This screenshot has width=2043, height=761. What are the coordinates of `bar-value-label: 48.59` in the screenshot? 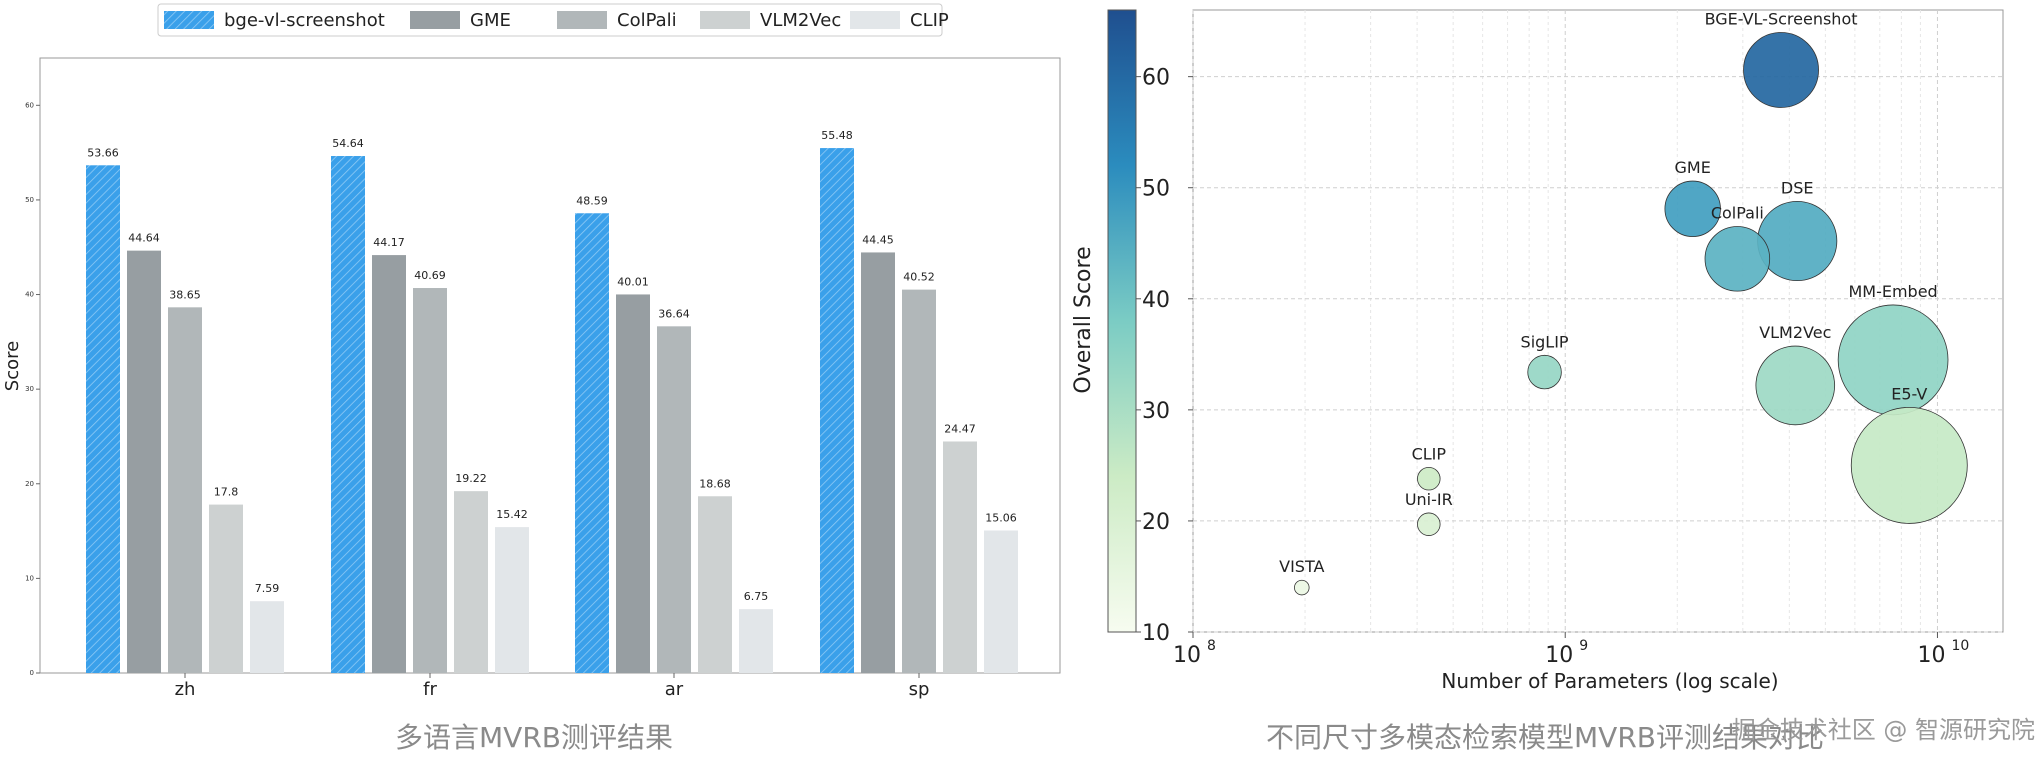 It's located at (592, 200).